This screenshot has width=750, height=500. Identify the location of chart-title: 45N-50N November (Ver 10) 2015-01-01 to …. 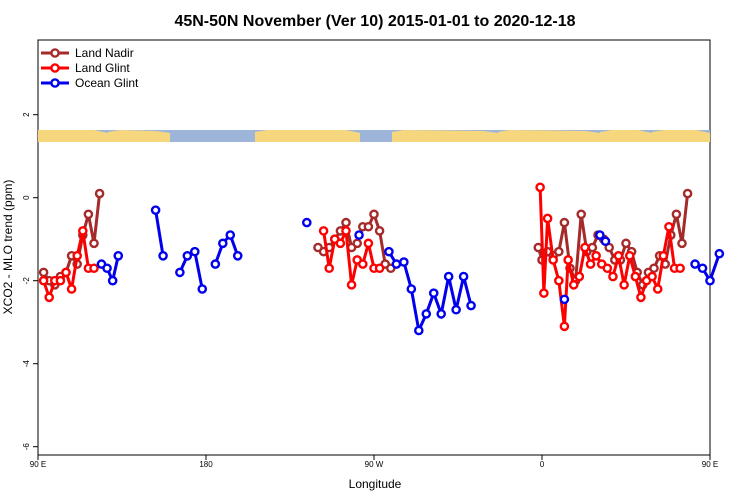
(374, 21).